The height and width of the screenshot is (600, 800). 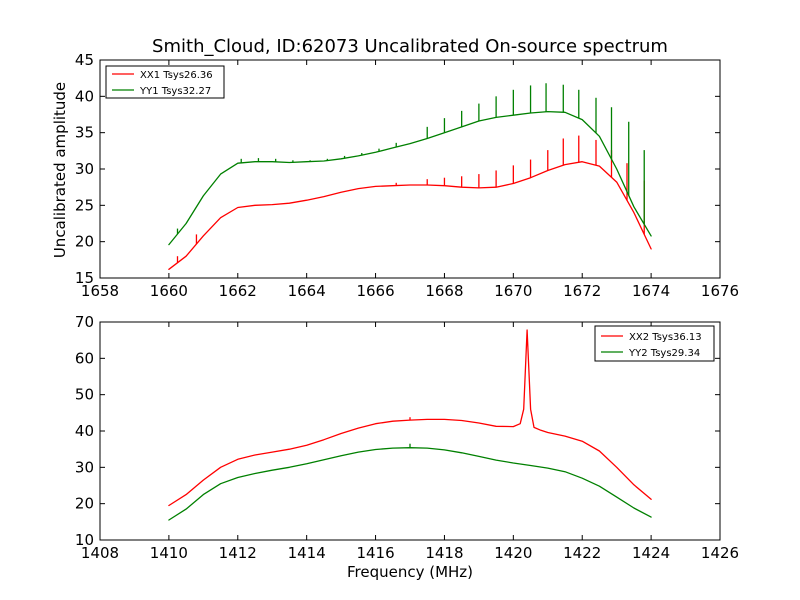 I want to click on y-tick-label: 60, so click(x=84, y=358).